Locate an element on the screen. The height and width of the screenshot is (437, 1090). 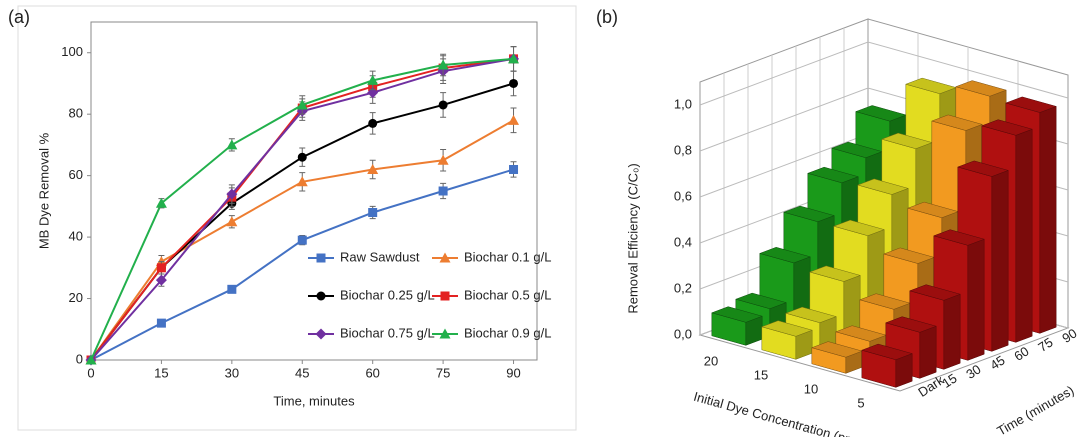
z-tick-label: 0,0 is located at coordinates (683, 333).